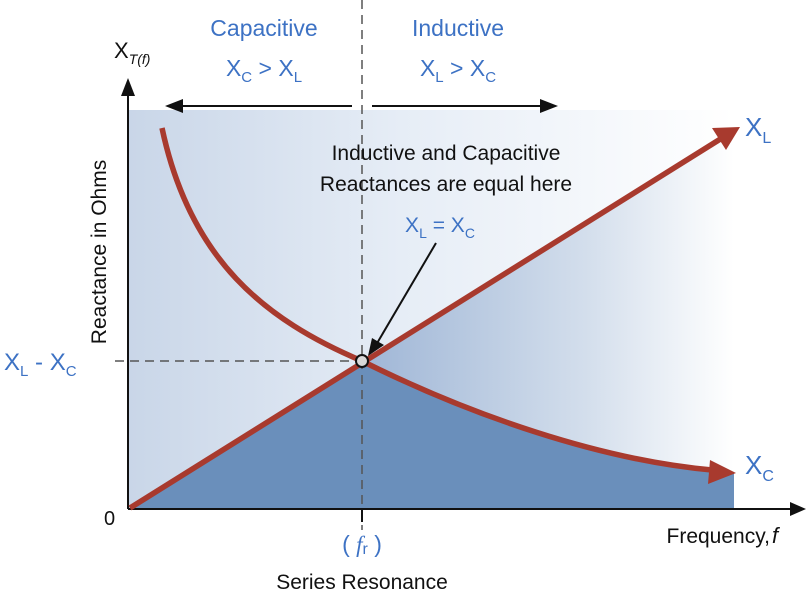 The image size is (810, 604). I want to click on capacitive-title: Capacitive, so click(263, 28).